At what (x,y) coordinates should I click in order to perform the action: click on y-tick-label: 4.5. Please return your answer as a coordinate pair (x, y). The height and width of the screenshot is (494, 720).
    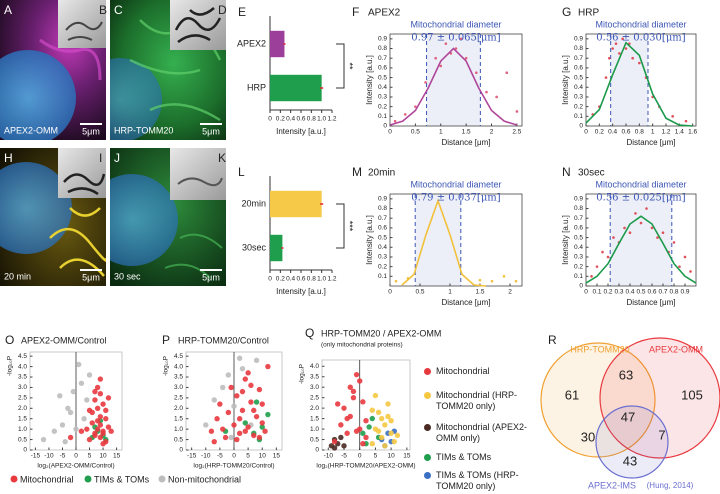
    Looking at the image, I should click on (22, 356).